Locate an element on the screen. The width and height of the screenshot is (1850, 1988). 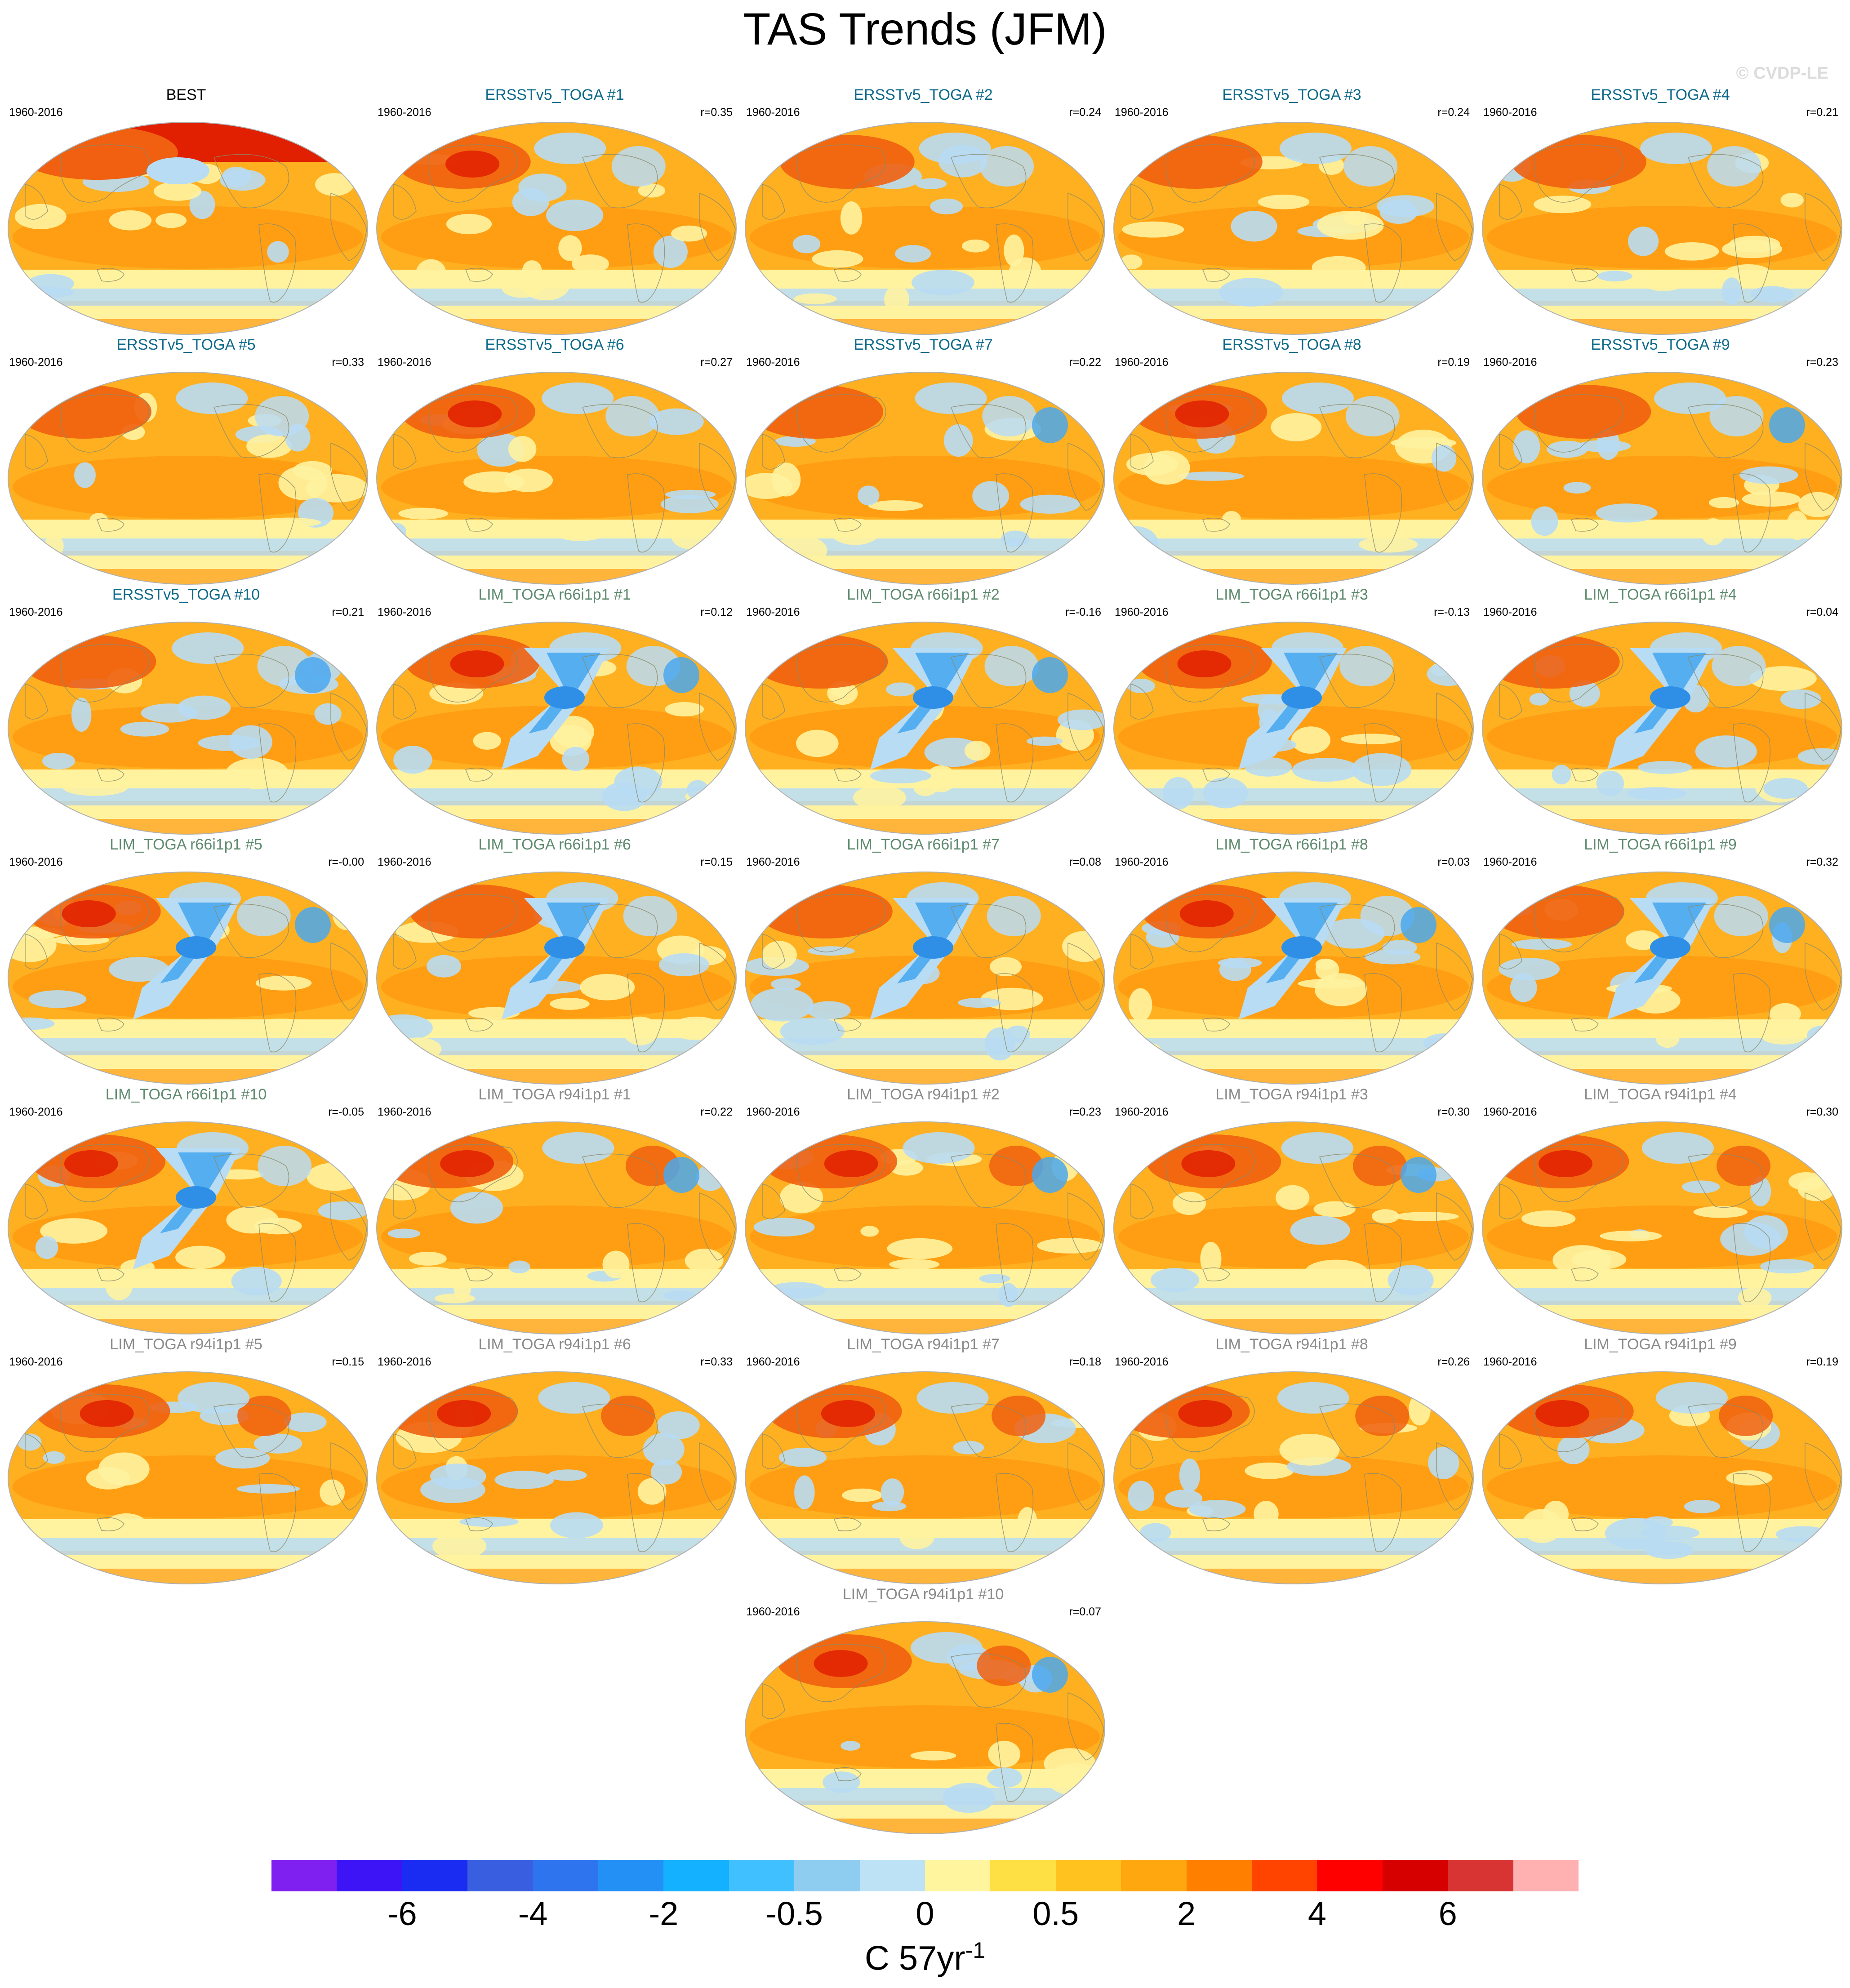
watermark: © CVDP-LE is located at coordinates (1782, 73).